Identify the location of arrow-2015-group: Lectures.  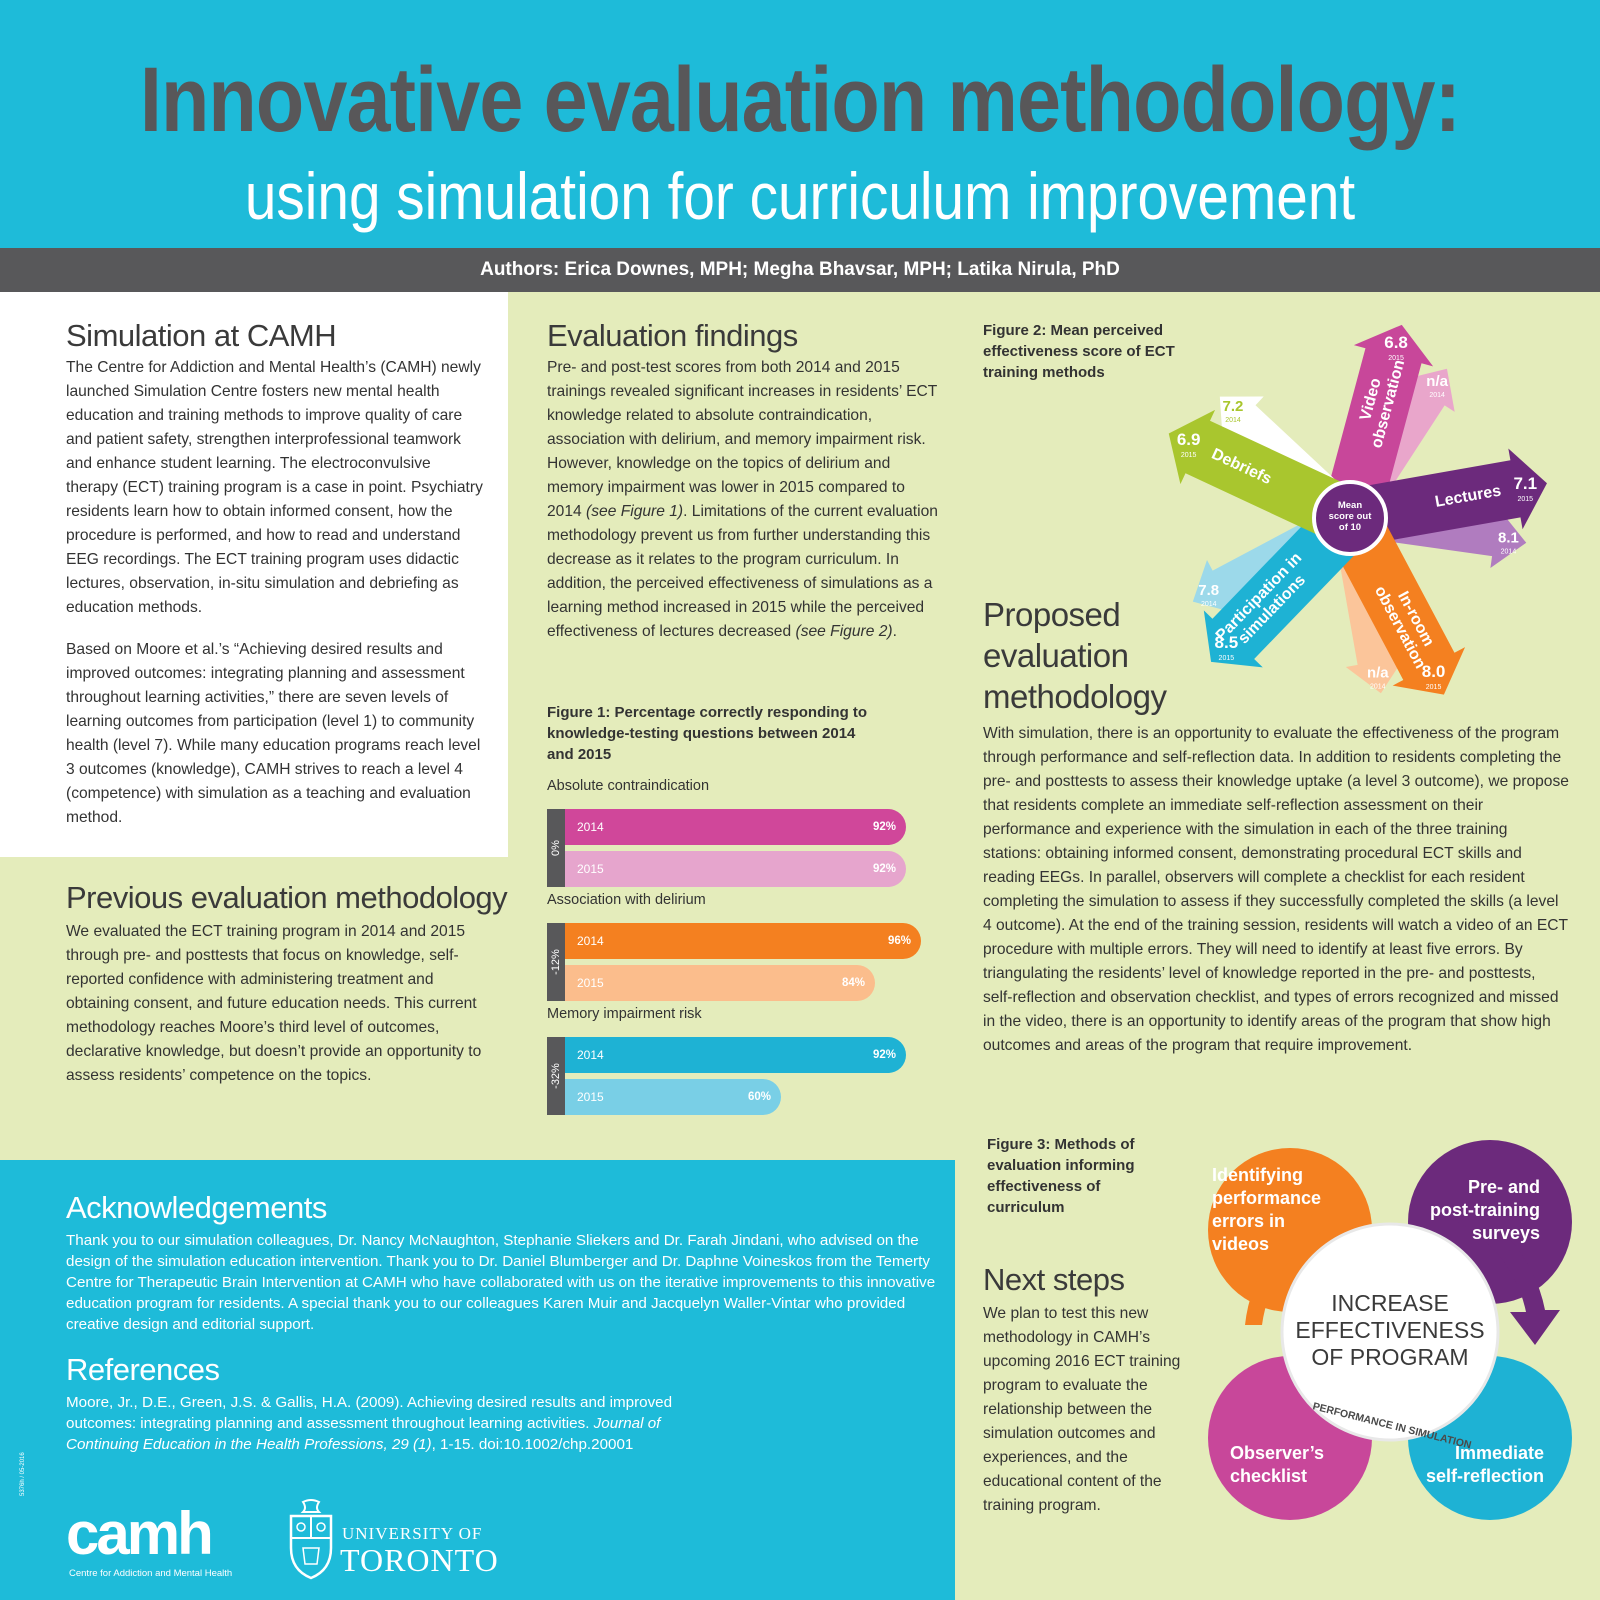
(1445, 497).